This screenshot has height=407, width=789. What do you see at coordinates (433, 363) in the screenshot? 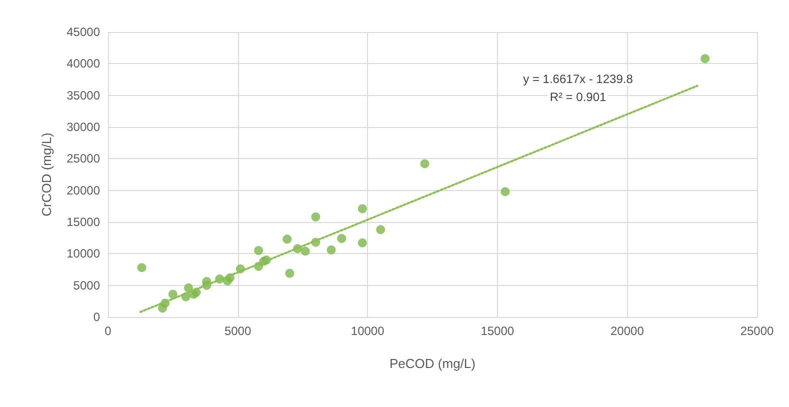
I see `x-axis-title: PeCOD (mg/L)` at bounding box center [433, 363].